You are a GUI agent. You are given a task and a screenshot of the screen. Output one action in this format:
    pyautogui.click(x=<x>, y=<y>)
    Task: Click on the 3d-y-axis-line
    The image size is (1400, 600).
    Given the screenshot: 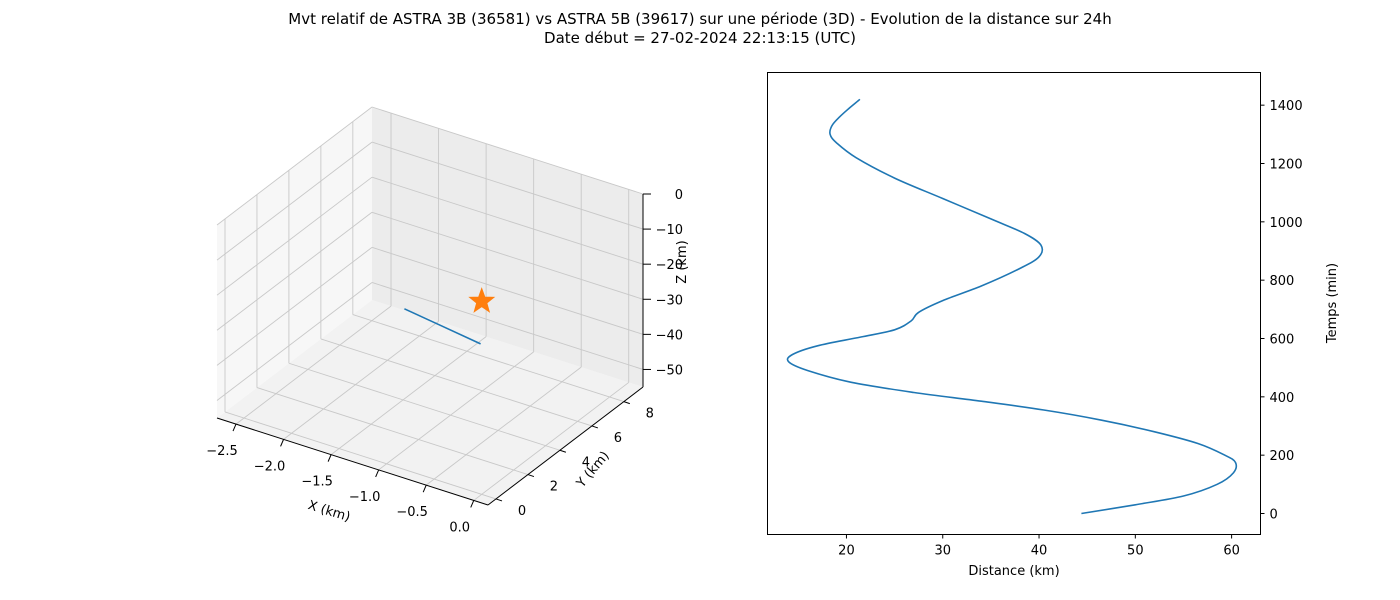 What is the action you would take?
    pyautogui.click(x=565, y=446)
    